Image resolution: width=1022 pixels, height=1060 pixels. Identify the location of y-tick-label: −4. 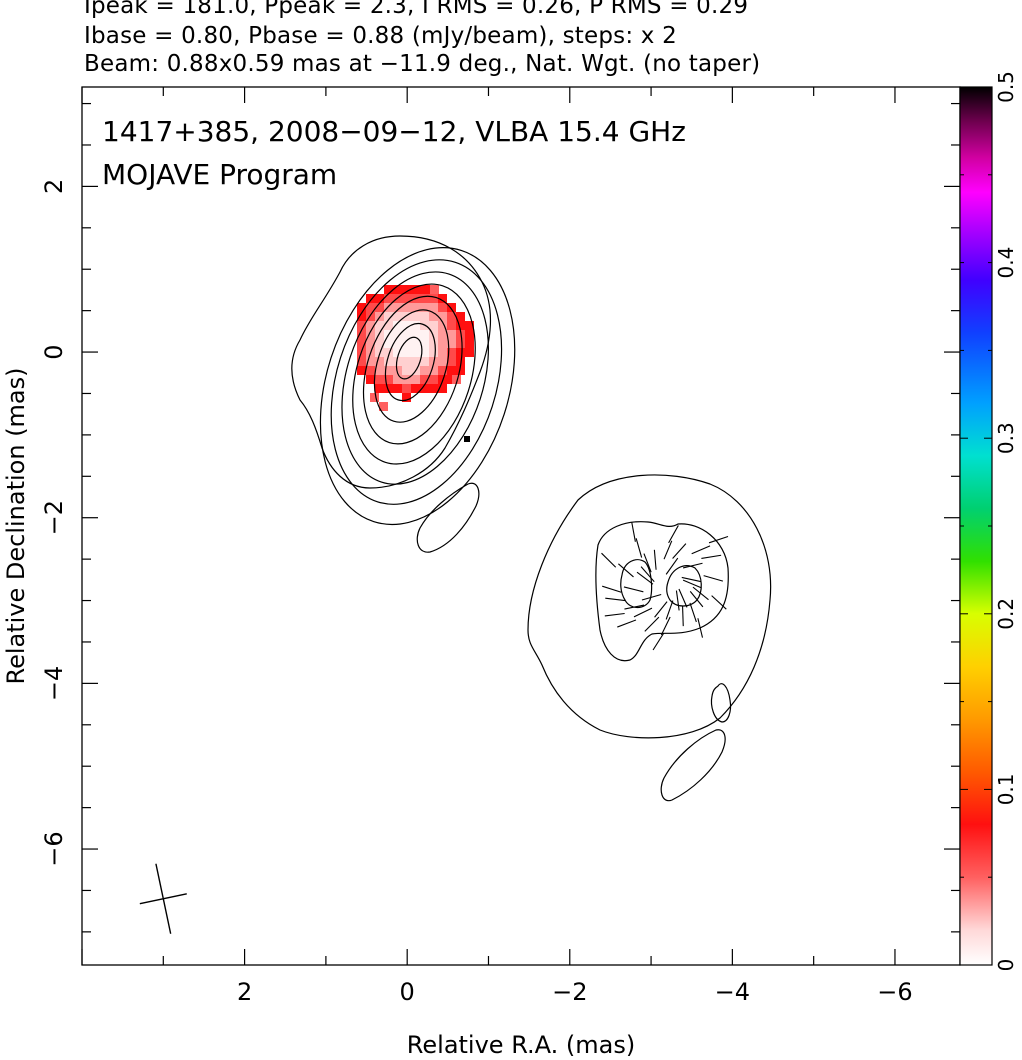
(54, 683).